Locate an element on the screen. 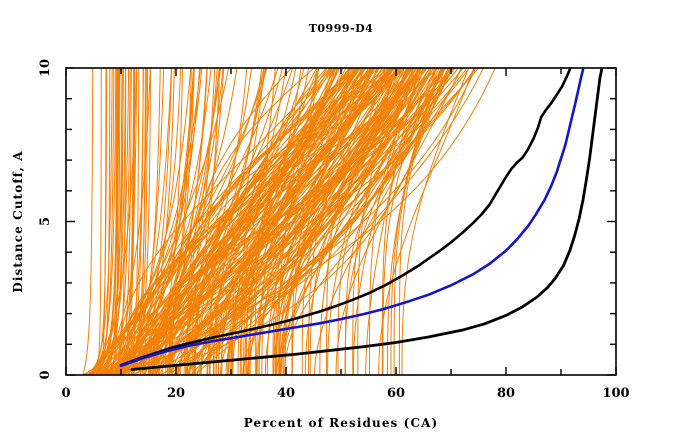  chart-title: T0999-D4 is located at coordinates (341, 28).